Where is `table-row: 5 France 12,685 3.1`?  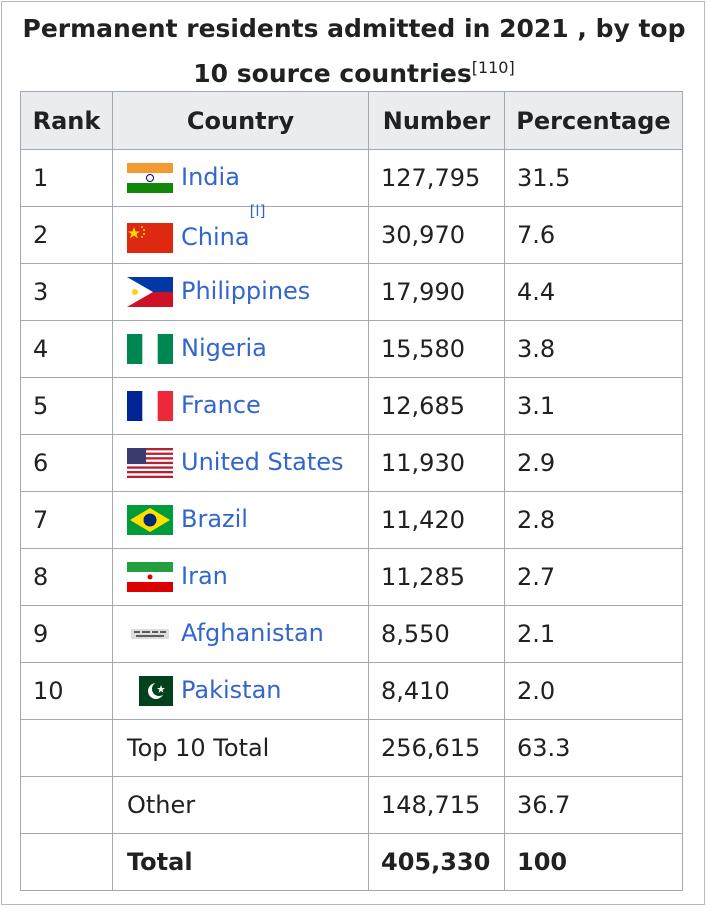
table-row: 5 France 12,685 3.1 is located at coordinates (351, 406).